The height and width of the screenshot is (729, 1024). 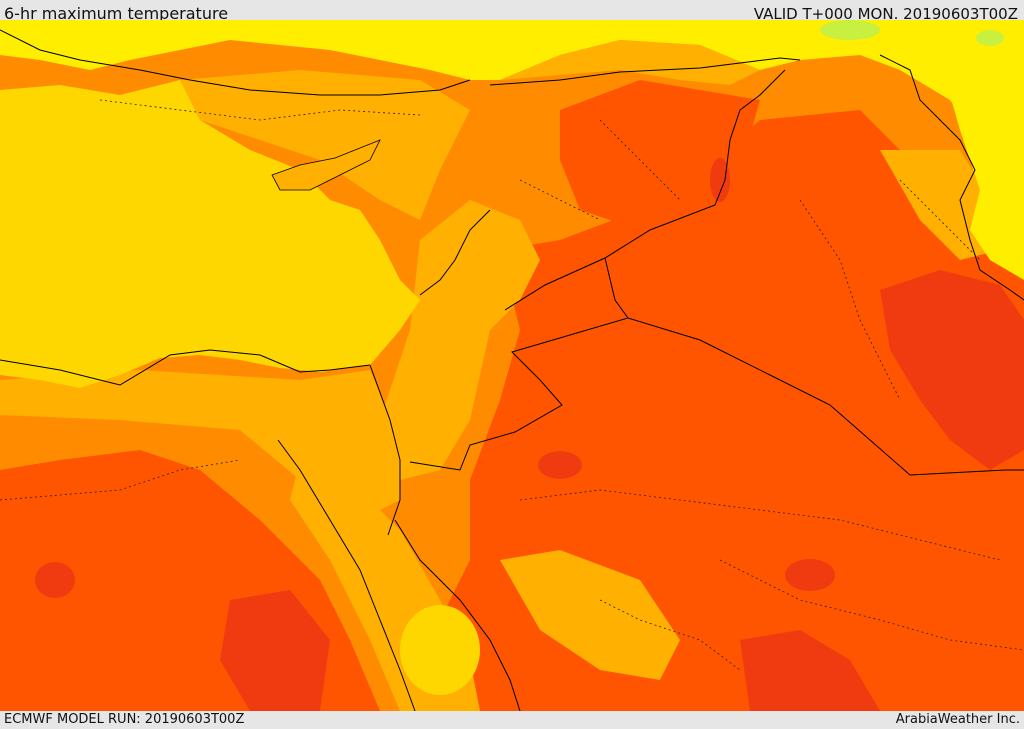 I want to click on amber-turkey, so click(x=325, y=145).